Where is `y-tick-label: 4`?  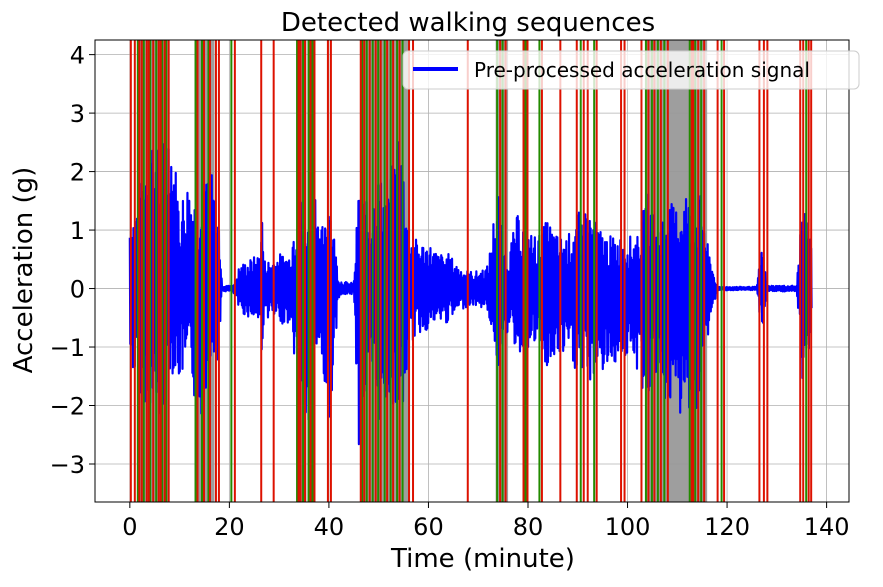
y-tick-label: 4 is located at coordinates (77, 56).